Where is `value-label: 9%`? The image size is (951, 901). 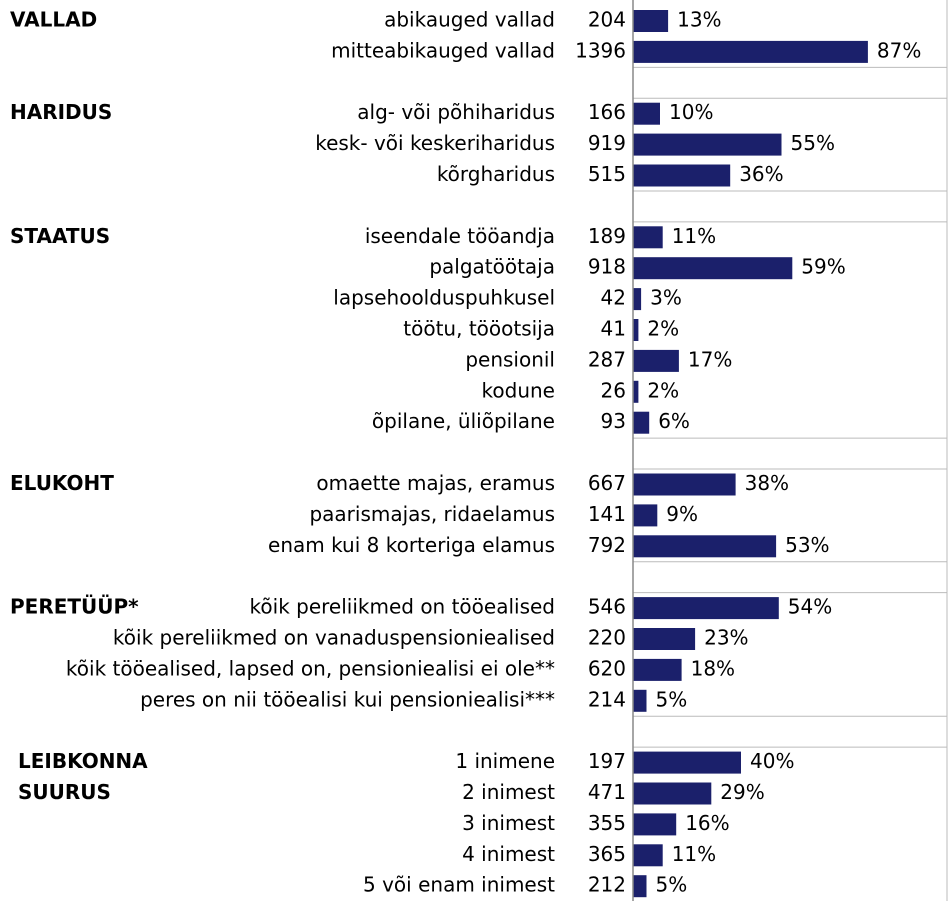 value-label: 9% is located at coordinates (682, 514).